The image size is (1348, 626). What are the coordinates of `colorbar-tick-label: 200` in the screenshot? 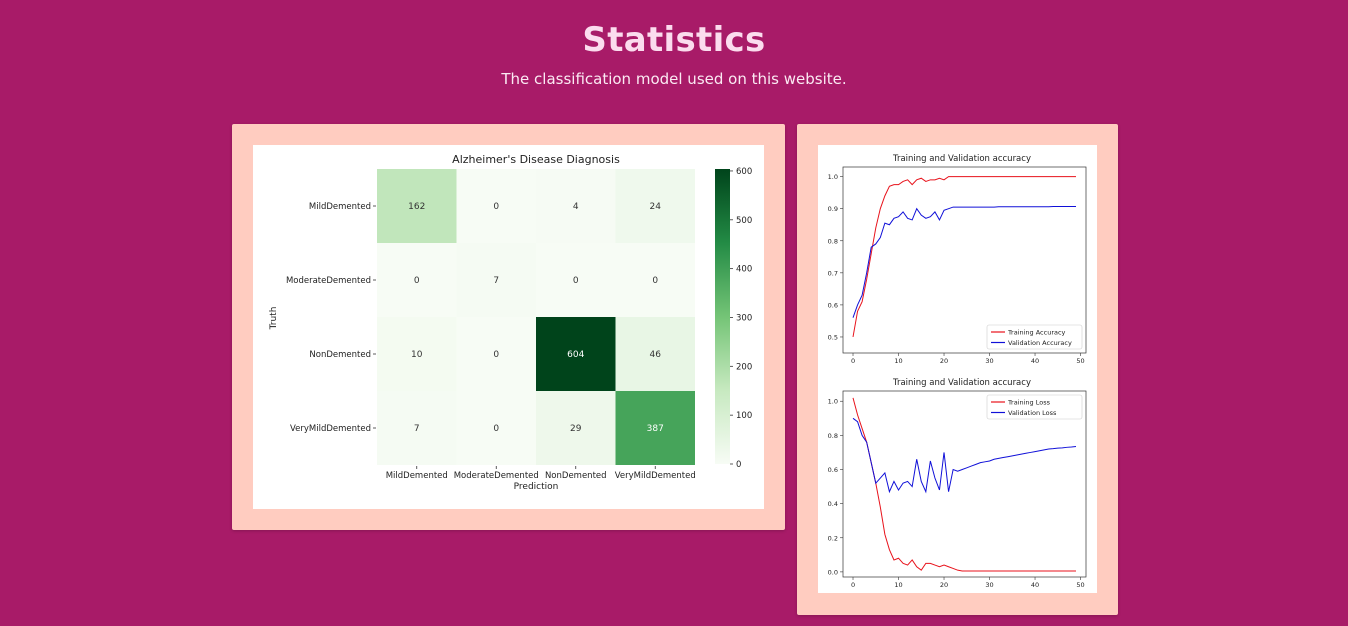 It's located at (744, 367).